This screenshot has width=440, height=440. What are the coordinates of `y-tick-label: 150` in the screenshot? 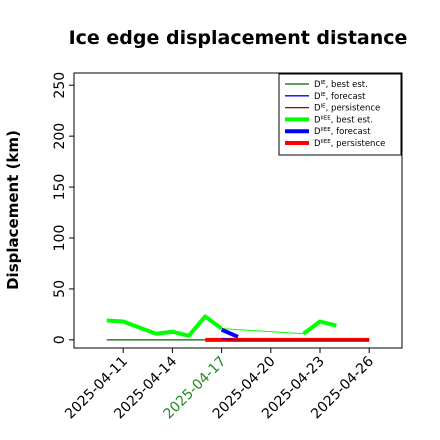 It's located at (60, 187).